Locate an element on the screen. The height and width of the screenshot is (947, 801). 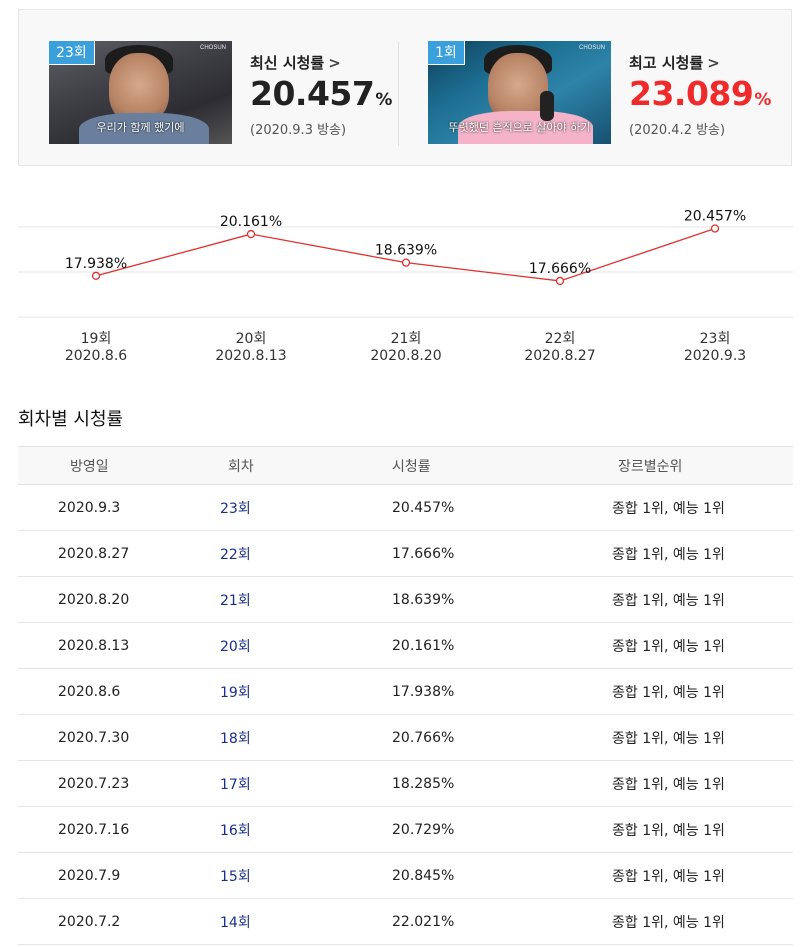
episode-link: 17회 is located at coordinates (235, 784).